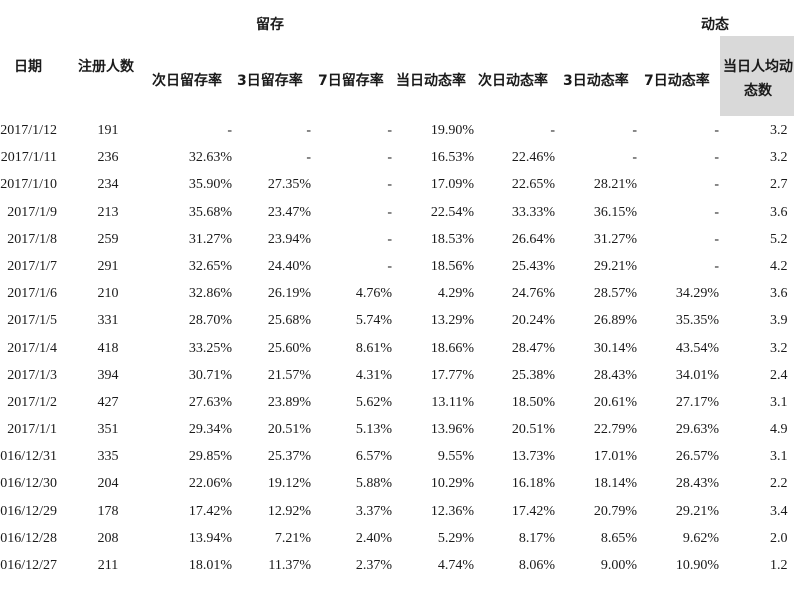 This screenshot has width=794, height=602. Describe the element at coordinates (108, 348) in the screenshot. I see `cell-registered: 418` at that location.